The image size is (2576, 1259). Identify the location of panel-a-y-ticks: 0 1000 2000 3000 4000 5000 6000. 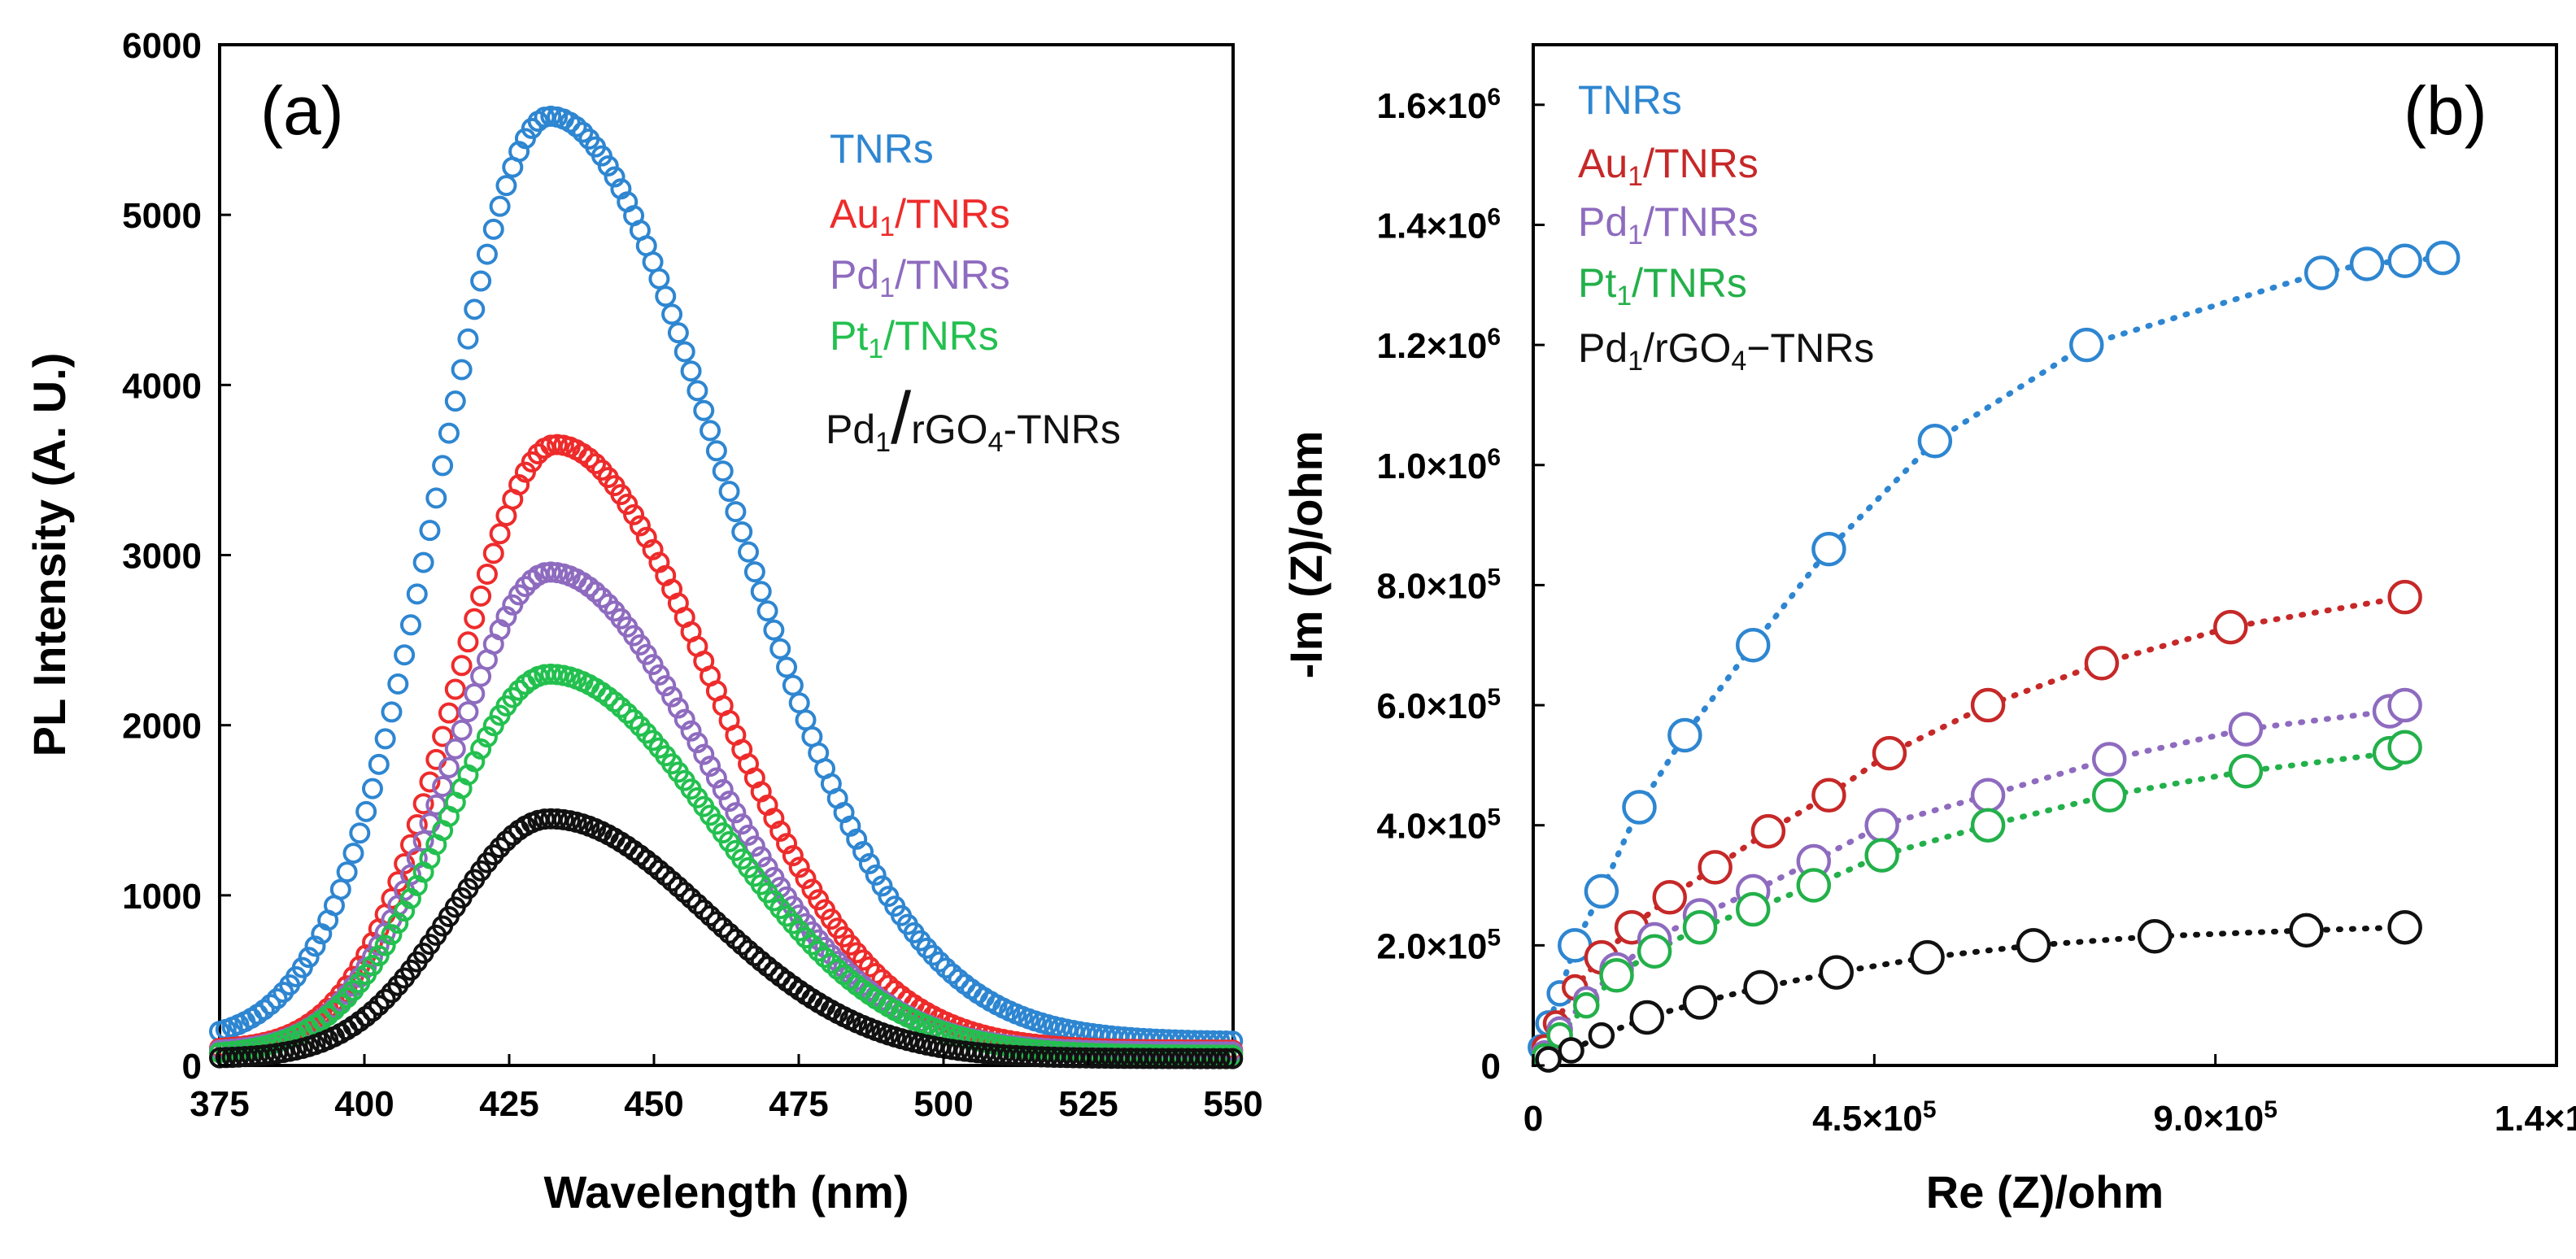
(176, 556).